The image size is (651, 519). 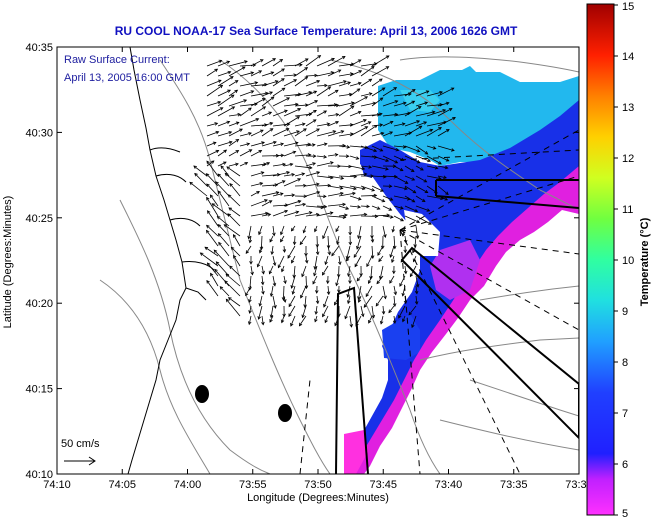 I want to click on x-tick-label: 73:55, so click(x=253, y=485).